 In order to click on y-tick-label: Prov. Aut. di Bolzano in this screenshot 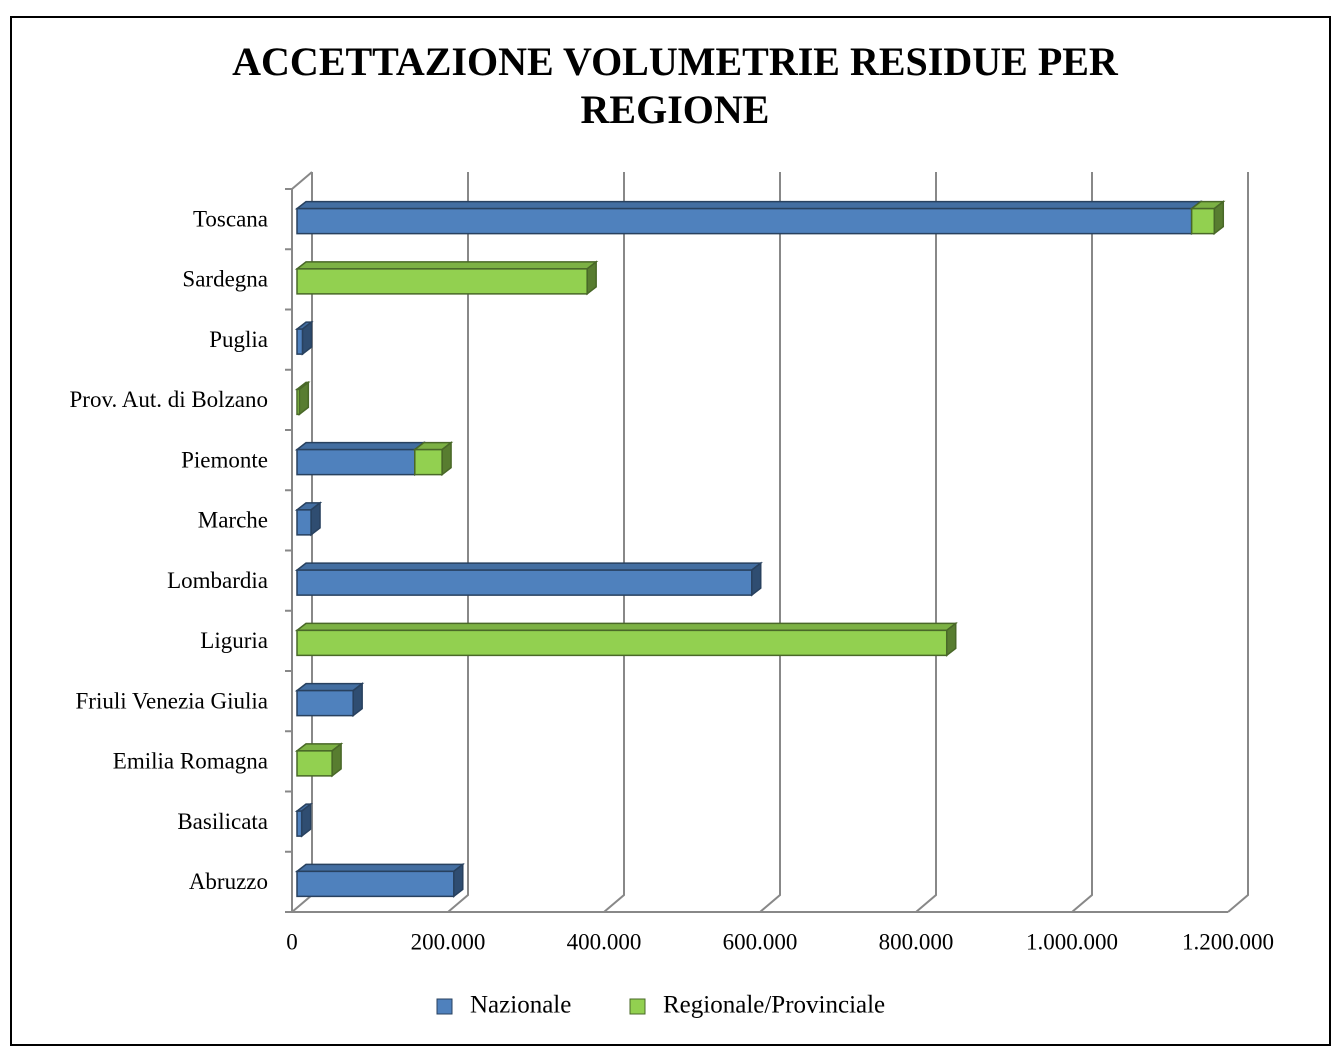, I will do `click(169, 399)`.